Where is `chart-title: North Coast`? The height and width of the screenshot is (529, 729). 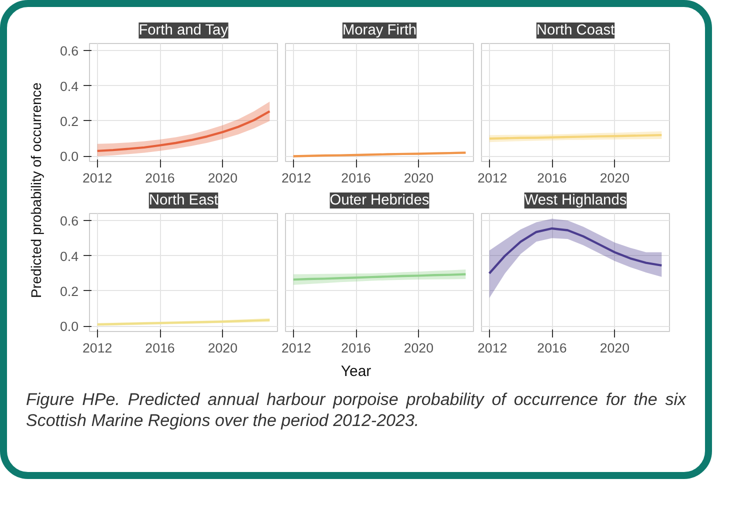 chart-title: North Coast is located at coordinates (575, 30).